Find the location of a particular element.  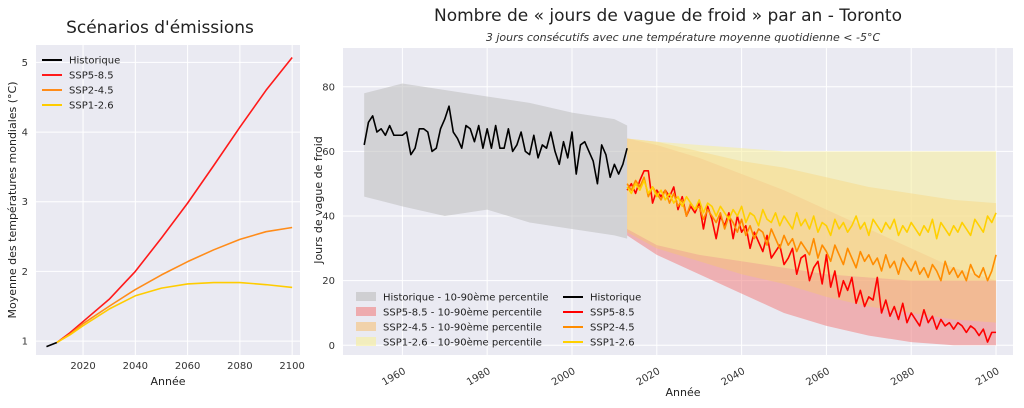

y-tick-label: 0 is located at coordinates (332, 346).